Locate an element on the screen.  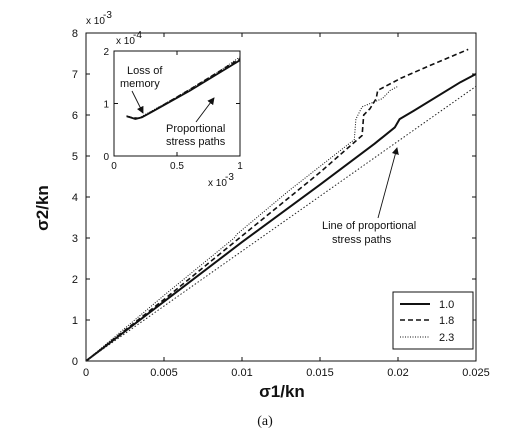
main-x-tick-label-0: 0 is located at coordinates (86, 373).